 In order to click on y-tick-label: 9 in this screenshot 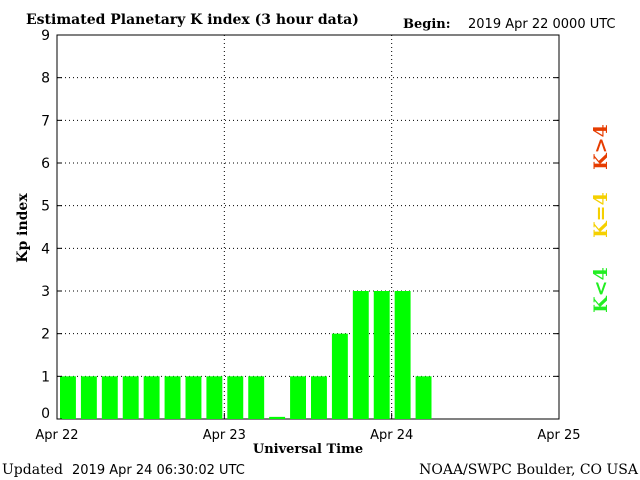, I will do `click(45, 36)`.